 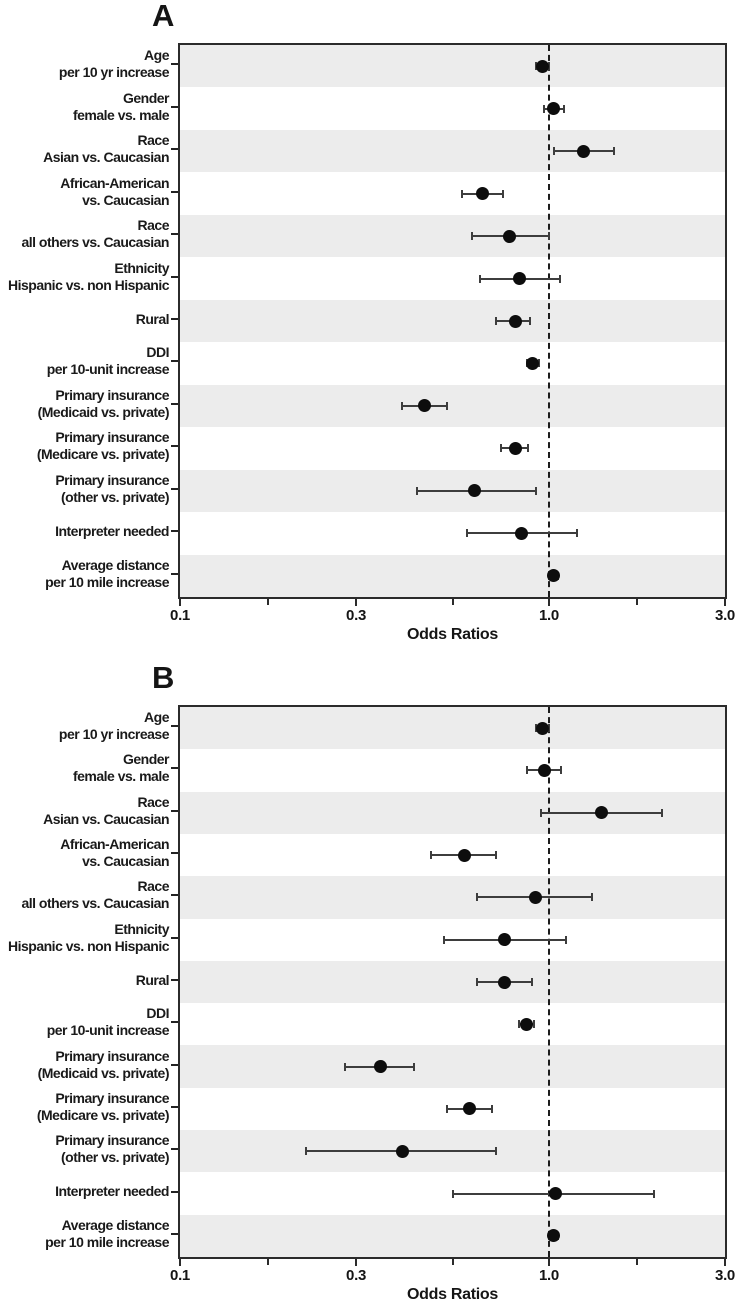 I want to click on x-axis-tick-label: 0.1, so click(x=180, y=1275).